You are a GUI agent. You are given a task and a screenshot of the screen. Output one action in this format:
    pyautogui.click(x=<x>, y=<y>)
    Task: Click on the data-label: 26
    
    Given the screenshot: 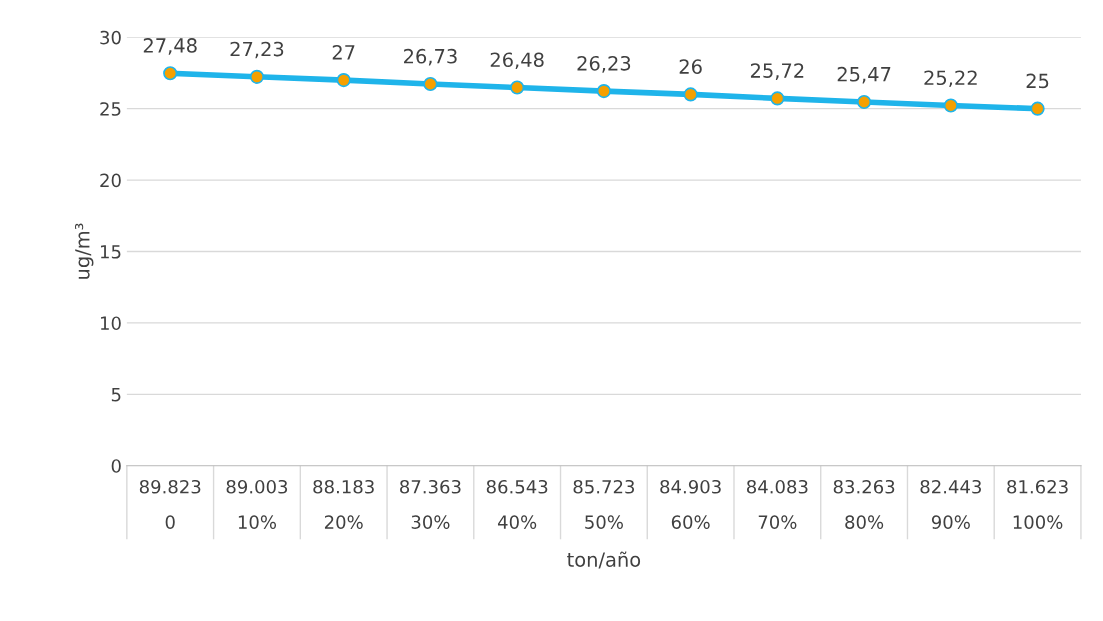 What is the action you would take?
    pyautogui.click(x=690, y=66)
    